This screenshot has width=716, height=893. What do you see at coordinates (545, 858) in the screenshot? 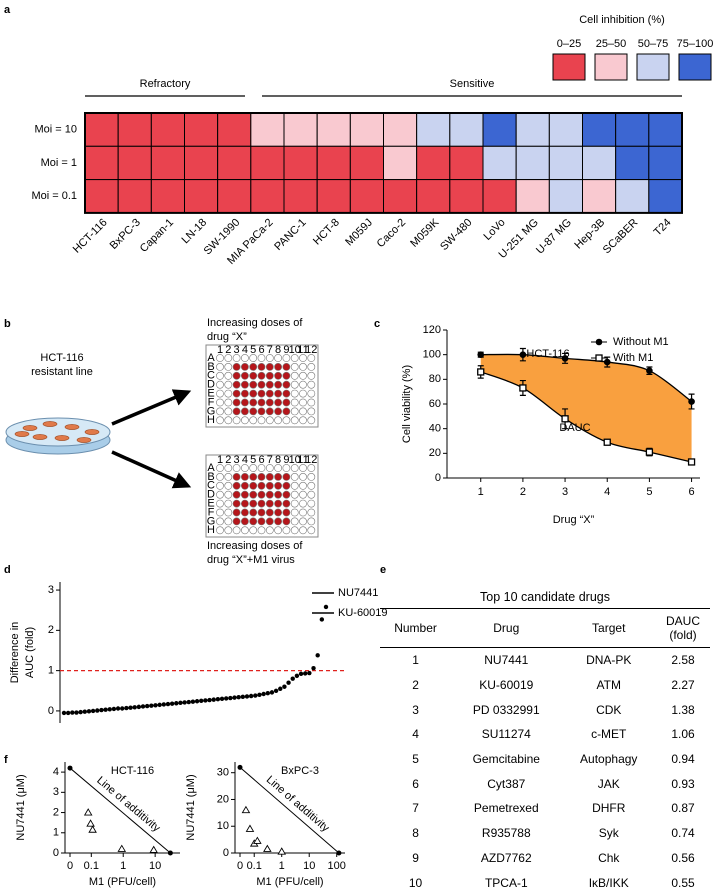
I see `table-row: 9 AZD7762 Chk 0.56` at bounding box center [545, 858].